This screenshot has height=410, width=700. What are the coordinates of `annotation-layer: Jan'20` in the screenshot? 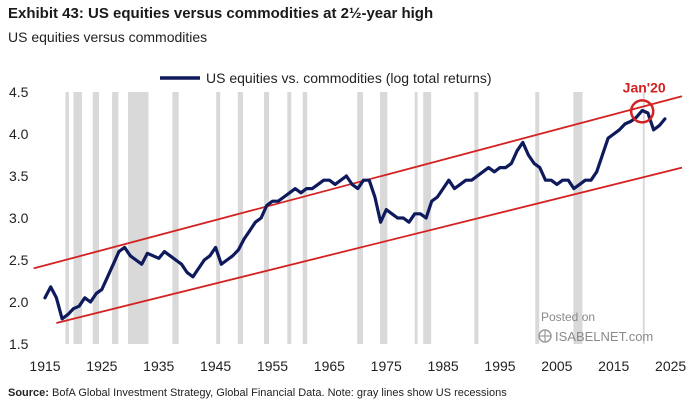 It's located at (644, 101).